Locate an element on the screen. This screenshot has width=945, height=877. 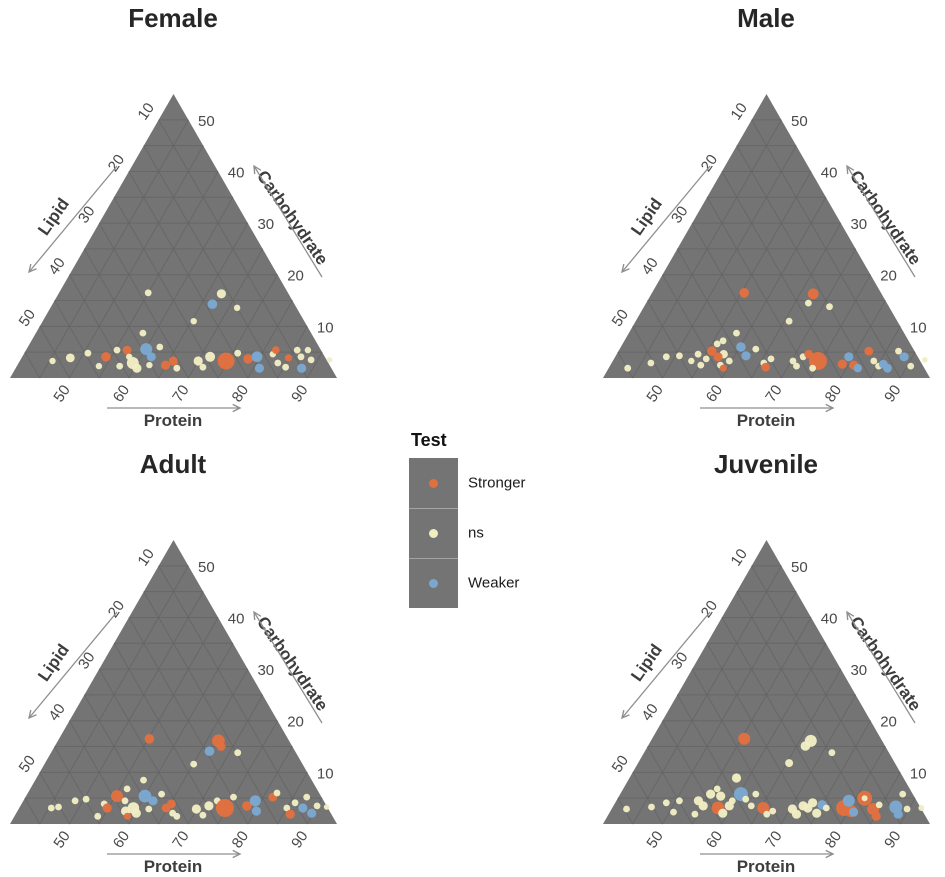
stronger-dot-icon is located at coordinates (433, 483).